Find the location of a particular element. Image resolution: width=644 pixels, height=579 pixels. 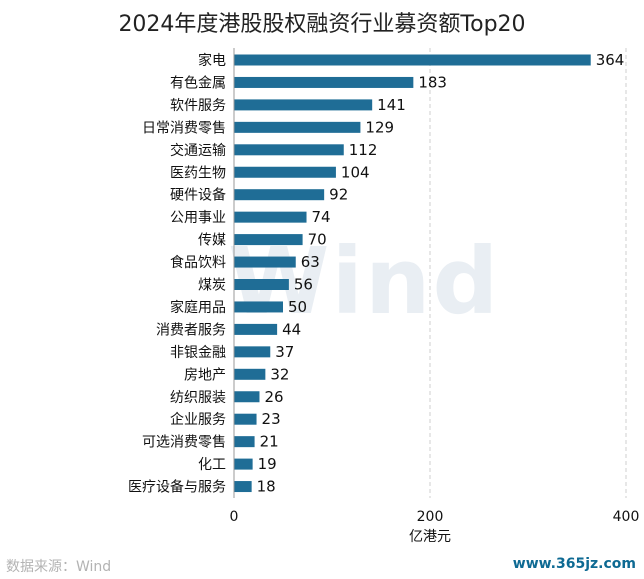

x-tick-label-1: 200 is located at coordinates (430, 517).